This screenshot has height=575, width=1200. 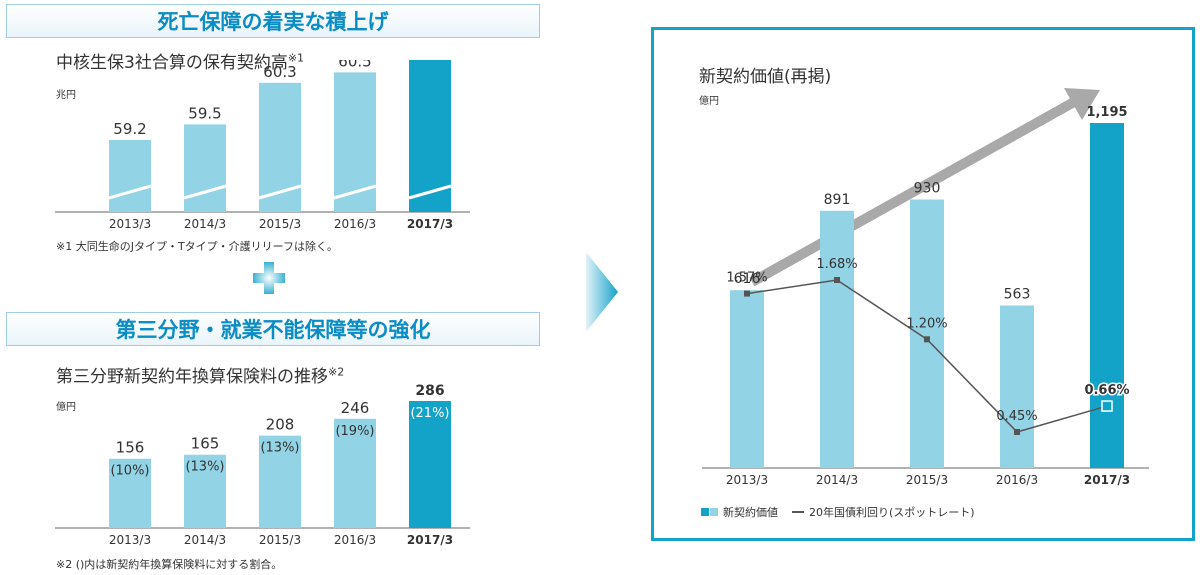 I want to click on chart3-yield-label: 1.20%, so click(x=926, y=323).